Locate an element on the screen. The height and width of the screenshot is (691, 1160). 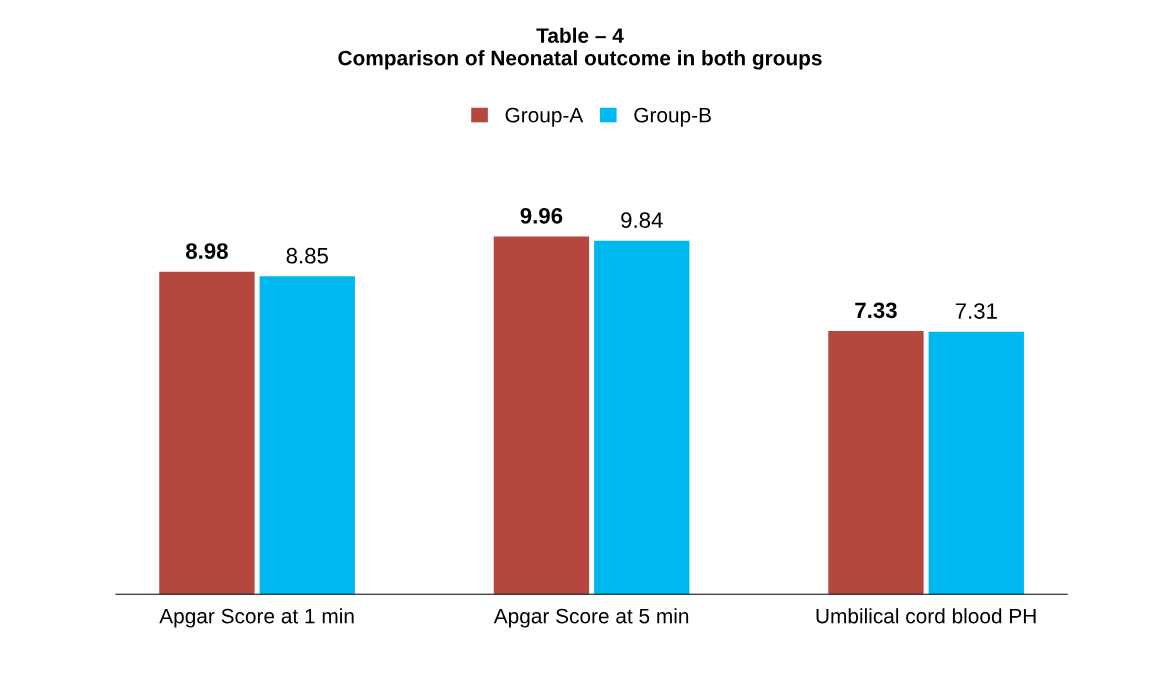
x-tick-label: Apgar Score at 1 min is located at coordinates (256, 618).